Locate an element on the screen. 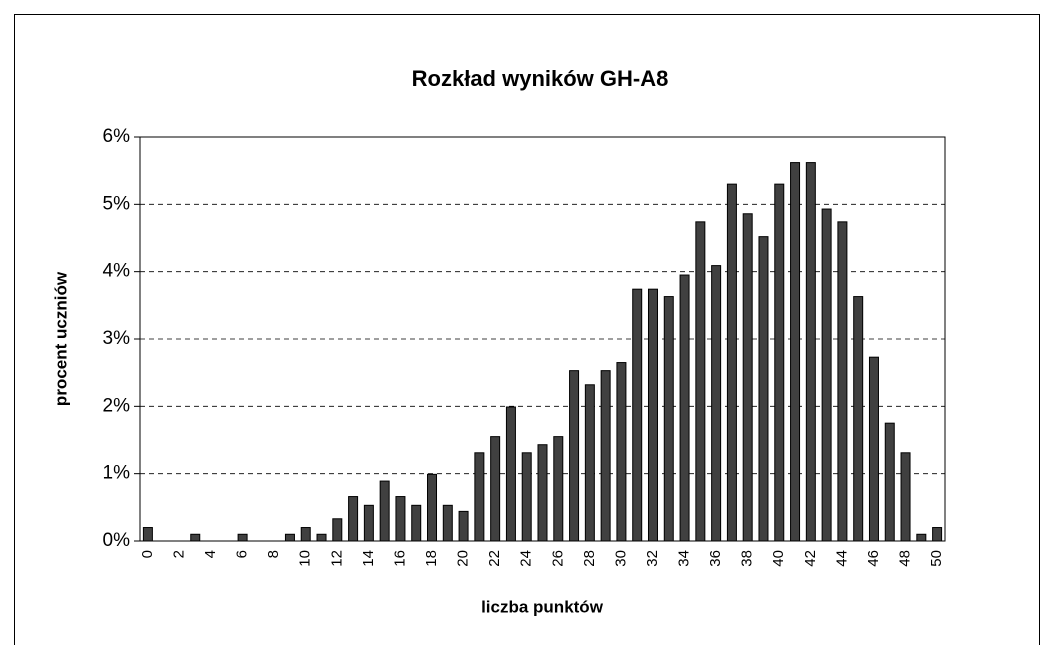 The width and height of the screenshot is (1054, 645). x-tick-label: 12 is located at coordinates (336, 558).